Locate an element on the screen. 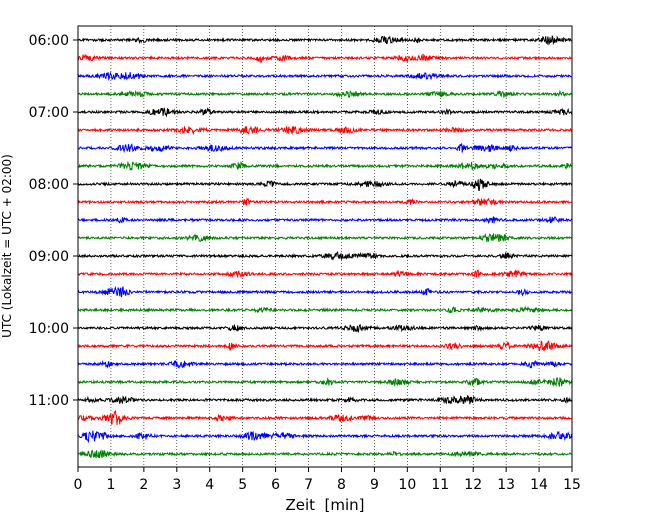  y-tick-label: 09:00 is located at coordinates (49, 257).